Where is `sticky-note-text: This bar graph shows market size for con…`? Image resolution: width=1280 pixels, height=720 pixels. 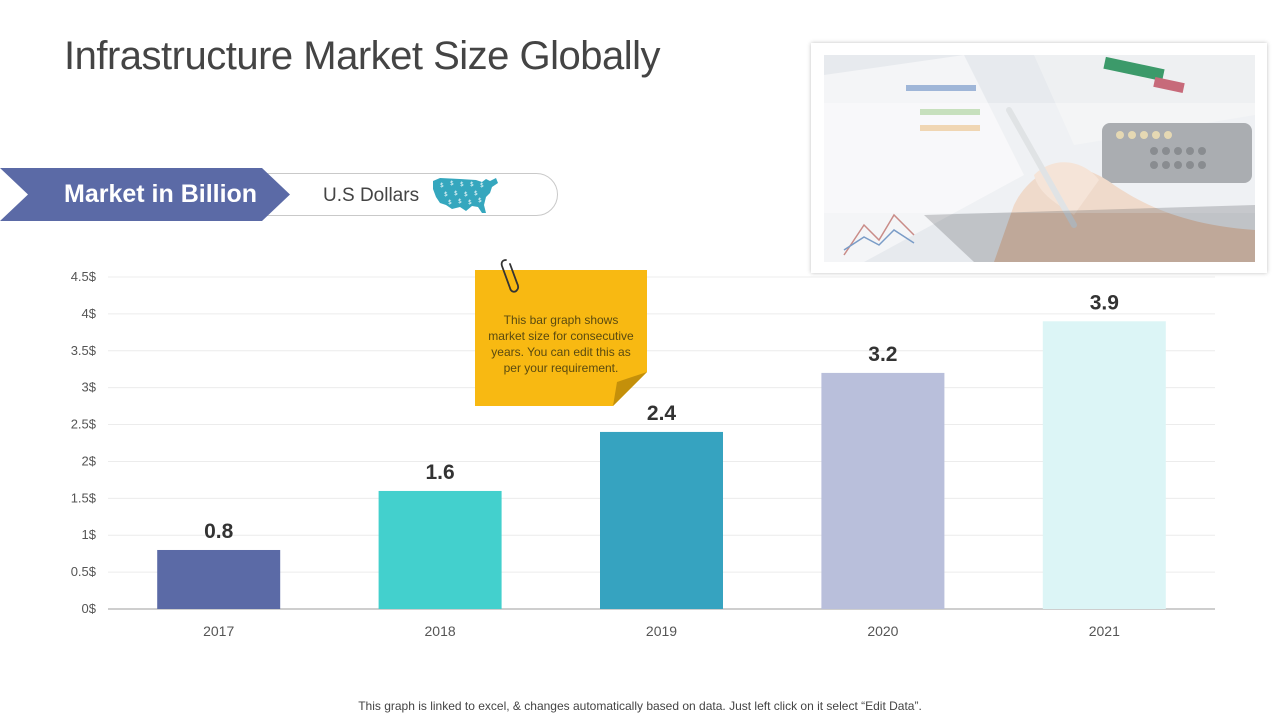 sticky-note-text: This bar graph shows market size for con… is located at coordinates (561, 344).